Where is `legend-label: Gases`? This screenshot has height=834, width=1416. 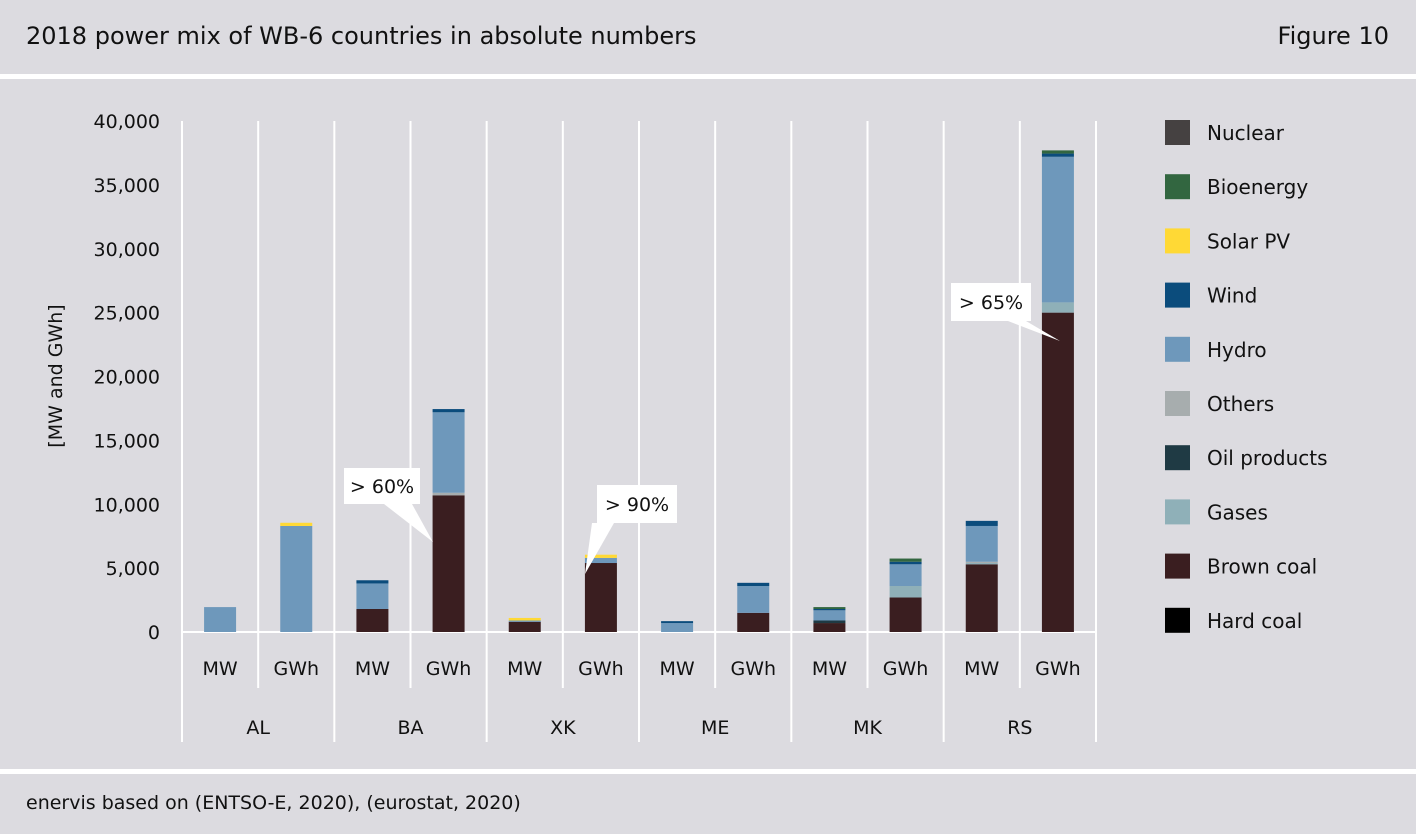 legend-label: Gases is located at coordinates (1237, 512).